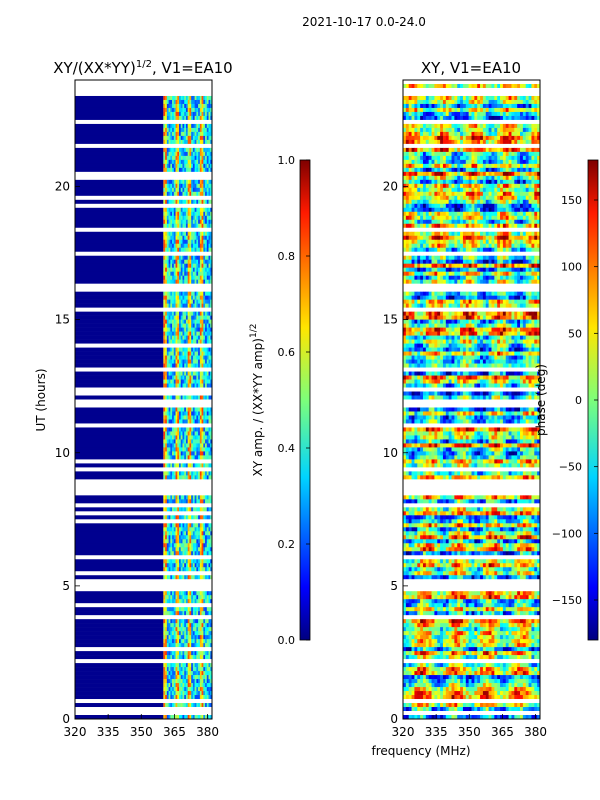  Describe the element at coordinates (257, 400) in the screenshot. I see `amp-colorbar-label: XY amp. / (XX*YY amp)1/2` at that location.